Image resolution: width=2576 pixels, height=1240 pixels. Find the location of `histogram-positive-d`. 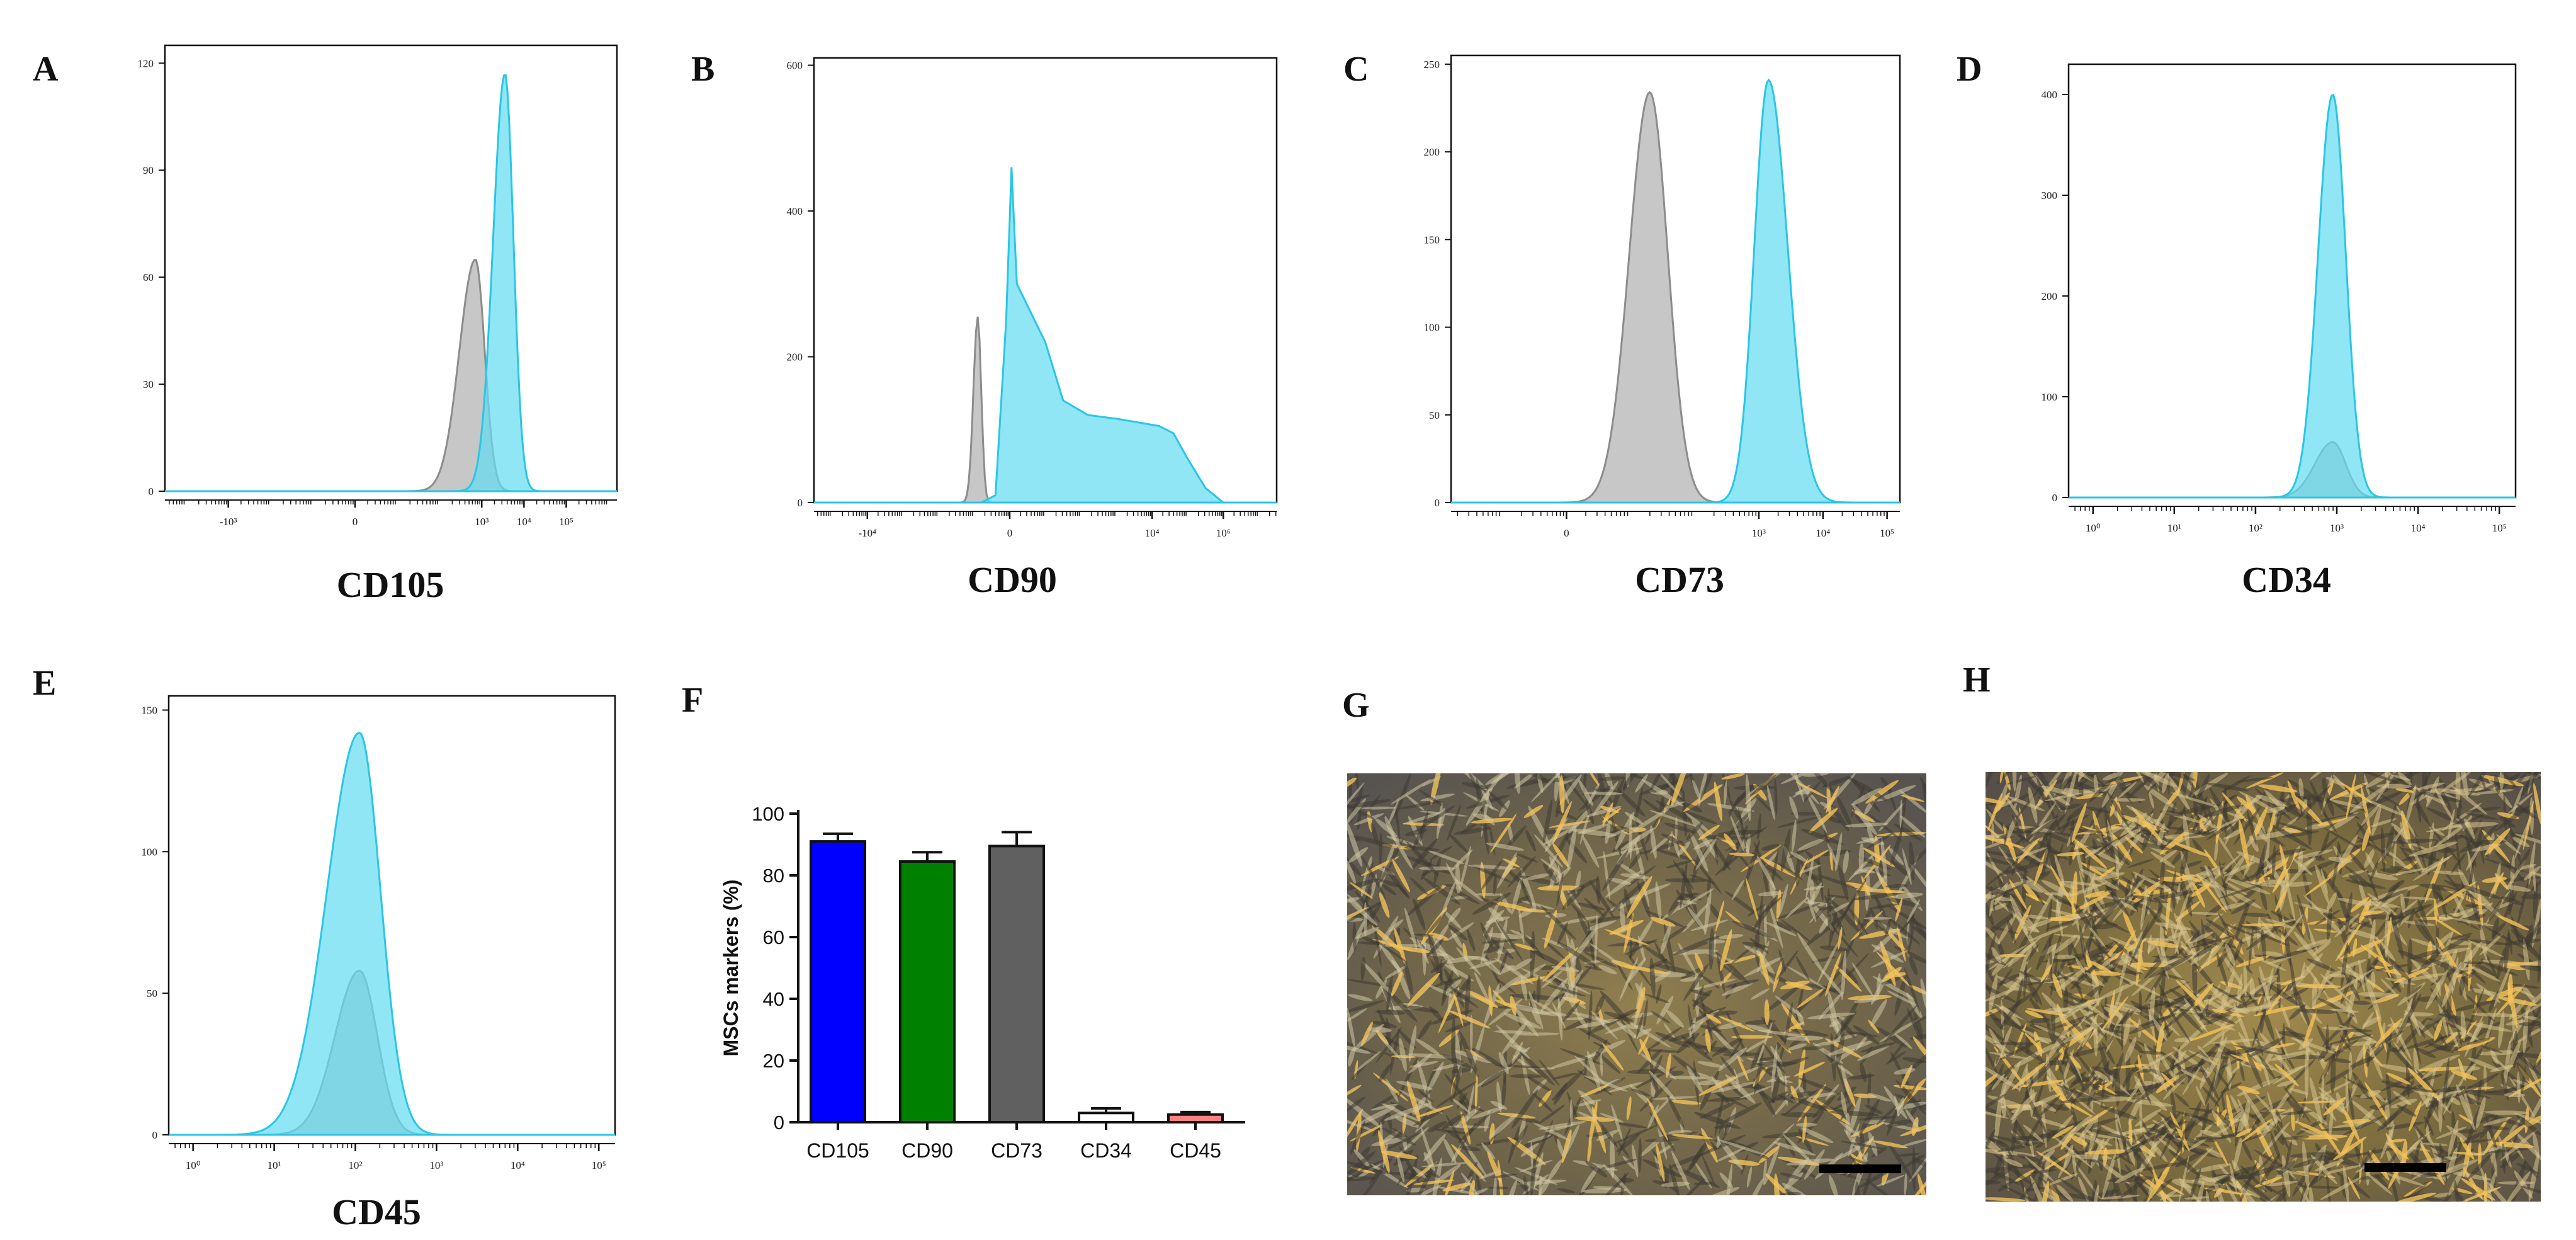

histogram-positive-d is located at coordinates (2292, 296).